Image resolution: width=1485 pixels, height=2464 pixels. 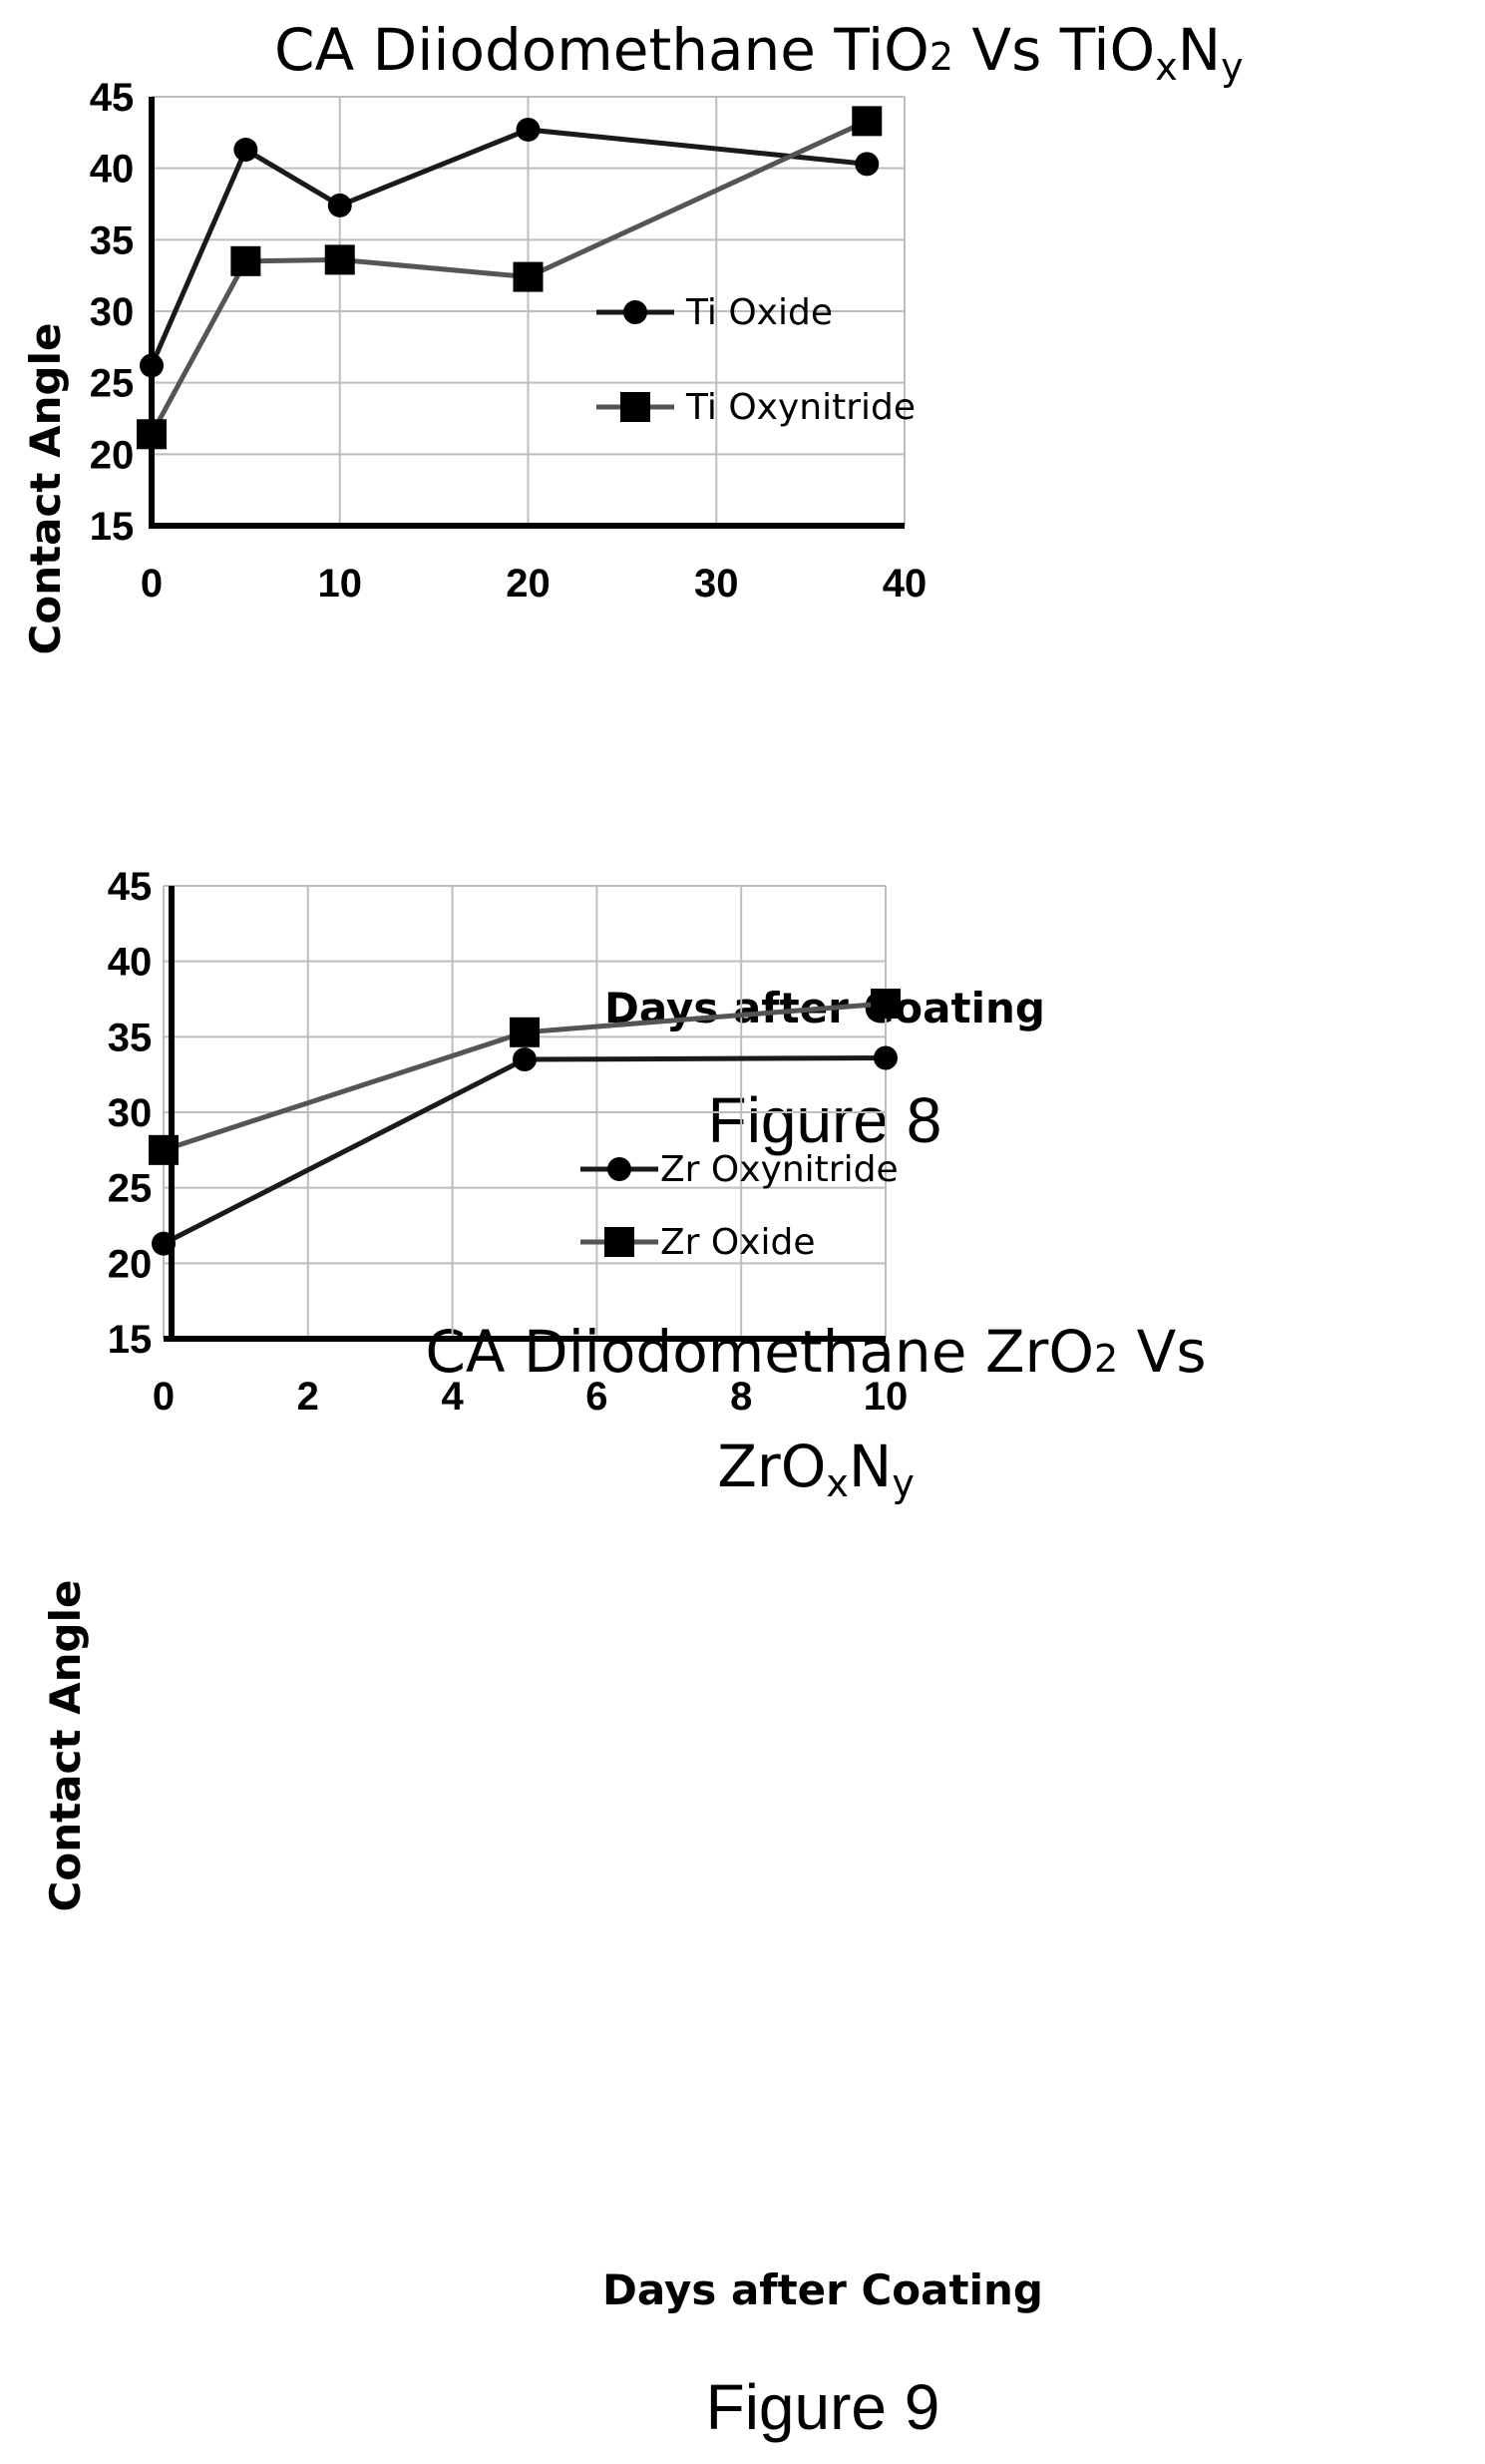 What do you see at coordinates (596, 1397) in the screenshot?
I see `x-tick-label: 6` at bounding box center [596, 1397].